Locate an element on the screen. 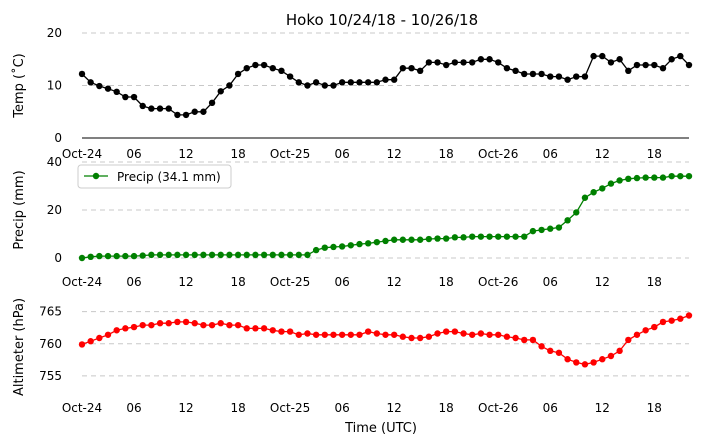  y-tick-label: 40 is located at coordinates (54, 162).